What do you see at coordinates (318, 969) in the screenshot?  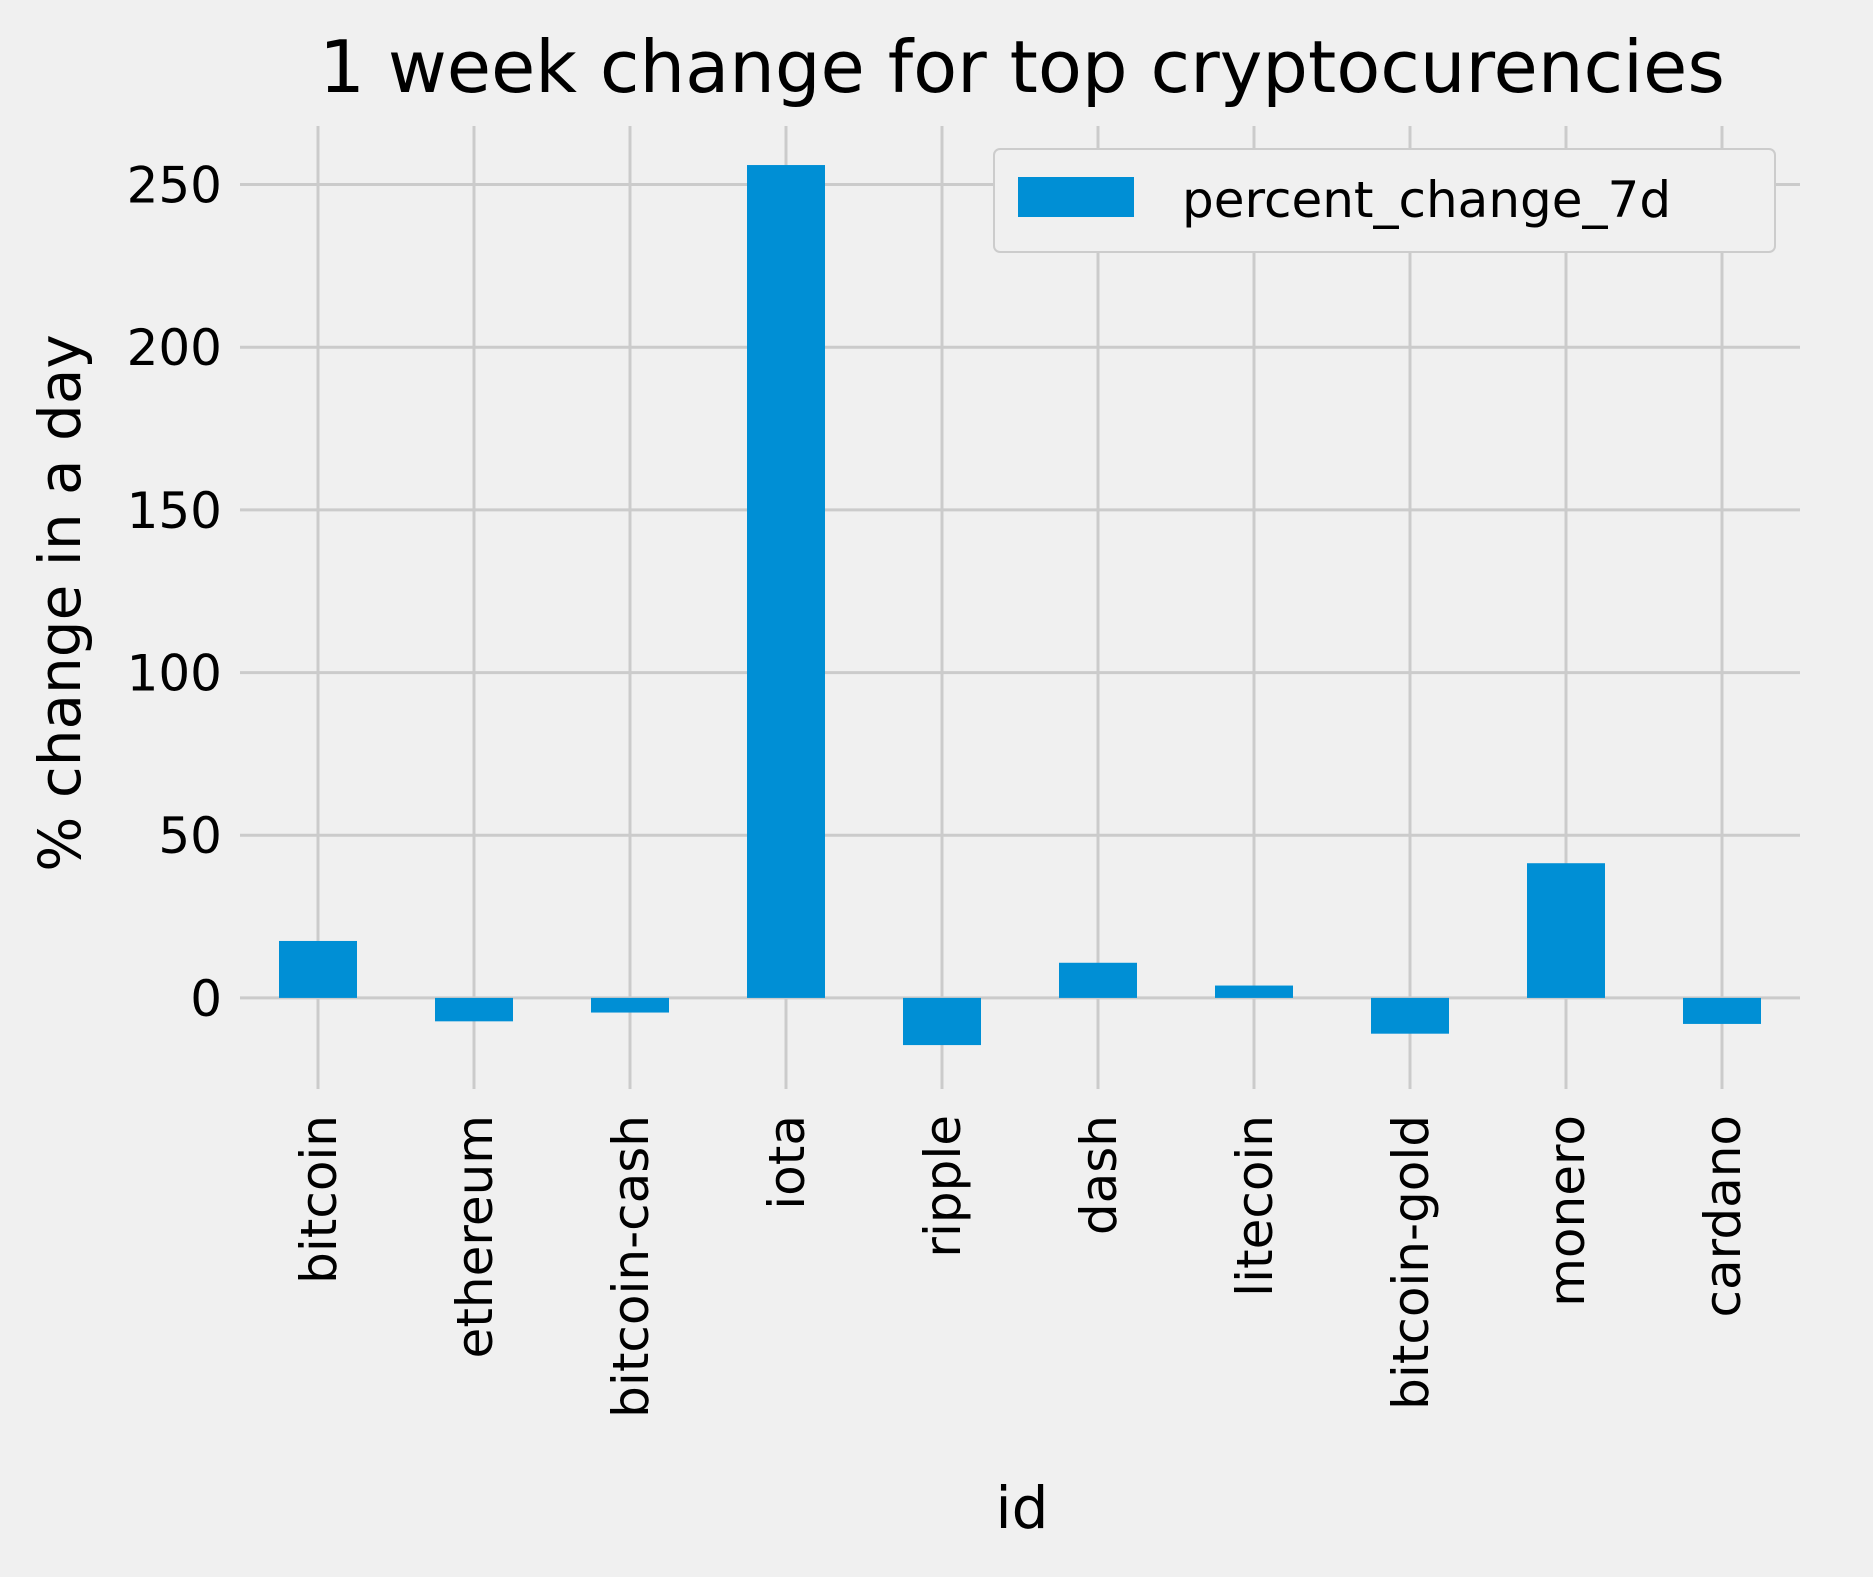 I see `bar-bitcoin` at bounding box center [318, 969].